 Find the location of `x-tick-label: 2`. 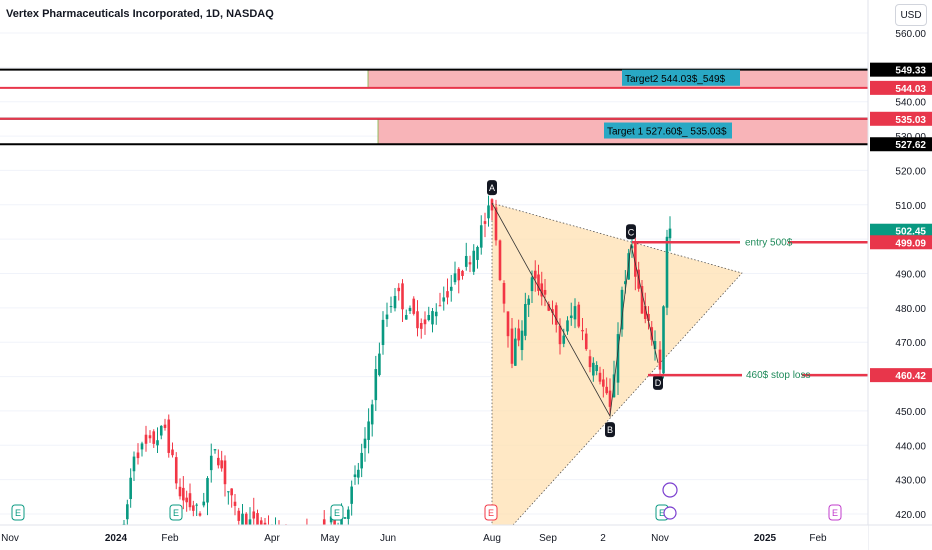

x-tick-label: 2 is located at coordinates (603, 538).